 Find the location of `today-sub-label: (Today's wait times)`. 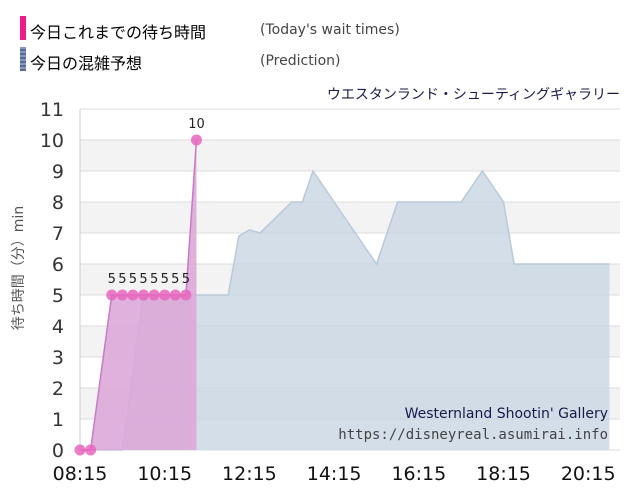

today-sub-label: (Today's wait times) is located at coordinates (330, 30).